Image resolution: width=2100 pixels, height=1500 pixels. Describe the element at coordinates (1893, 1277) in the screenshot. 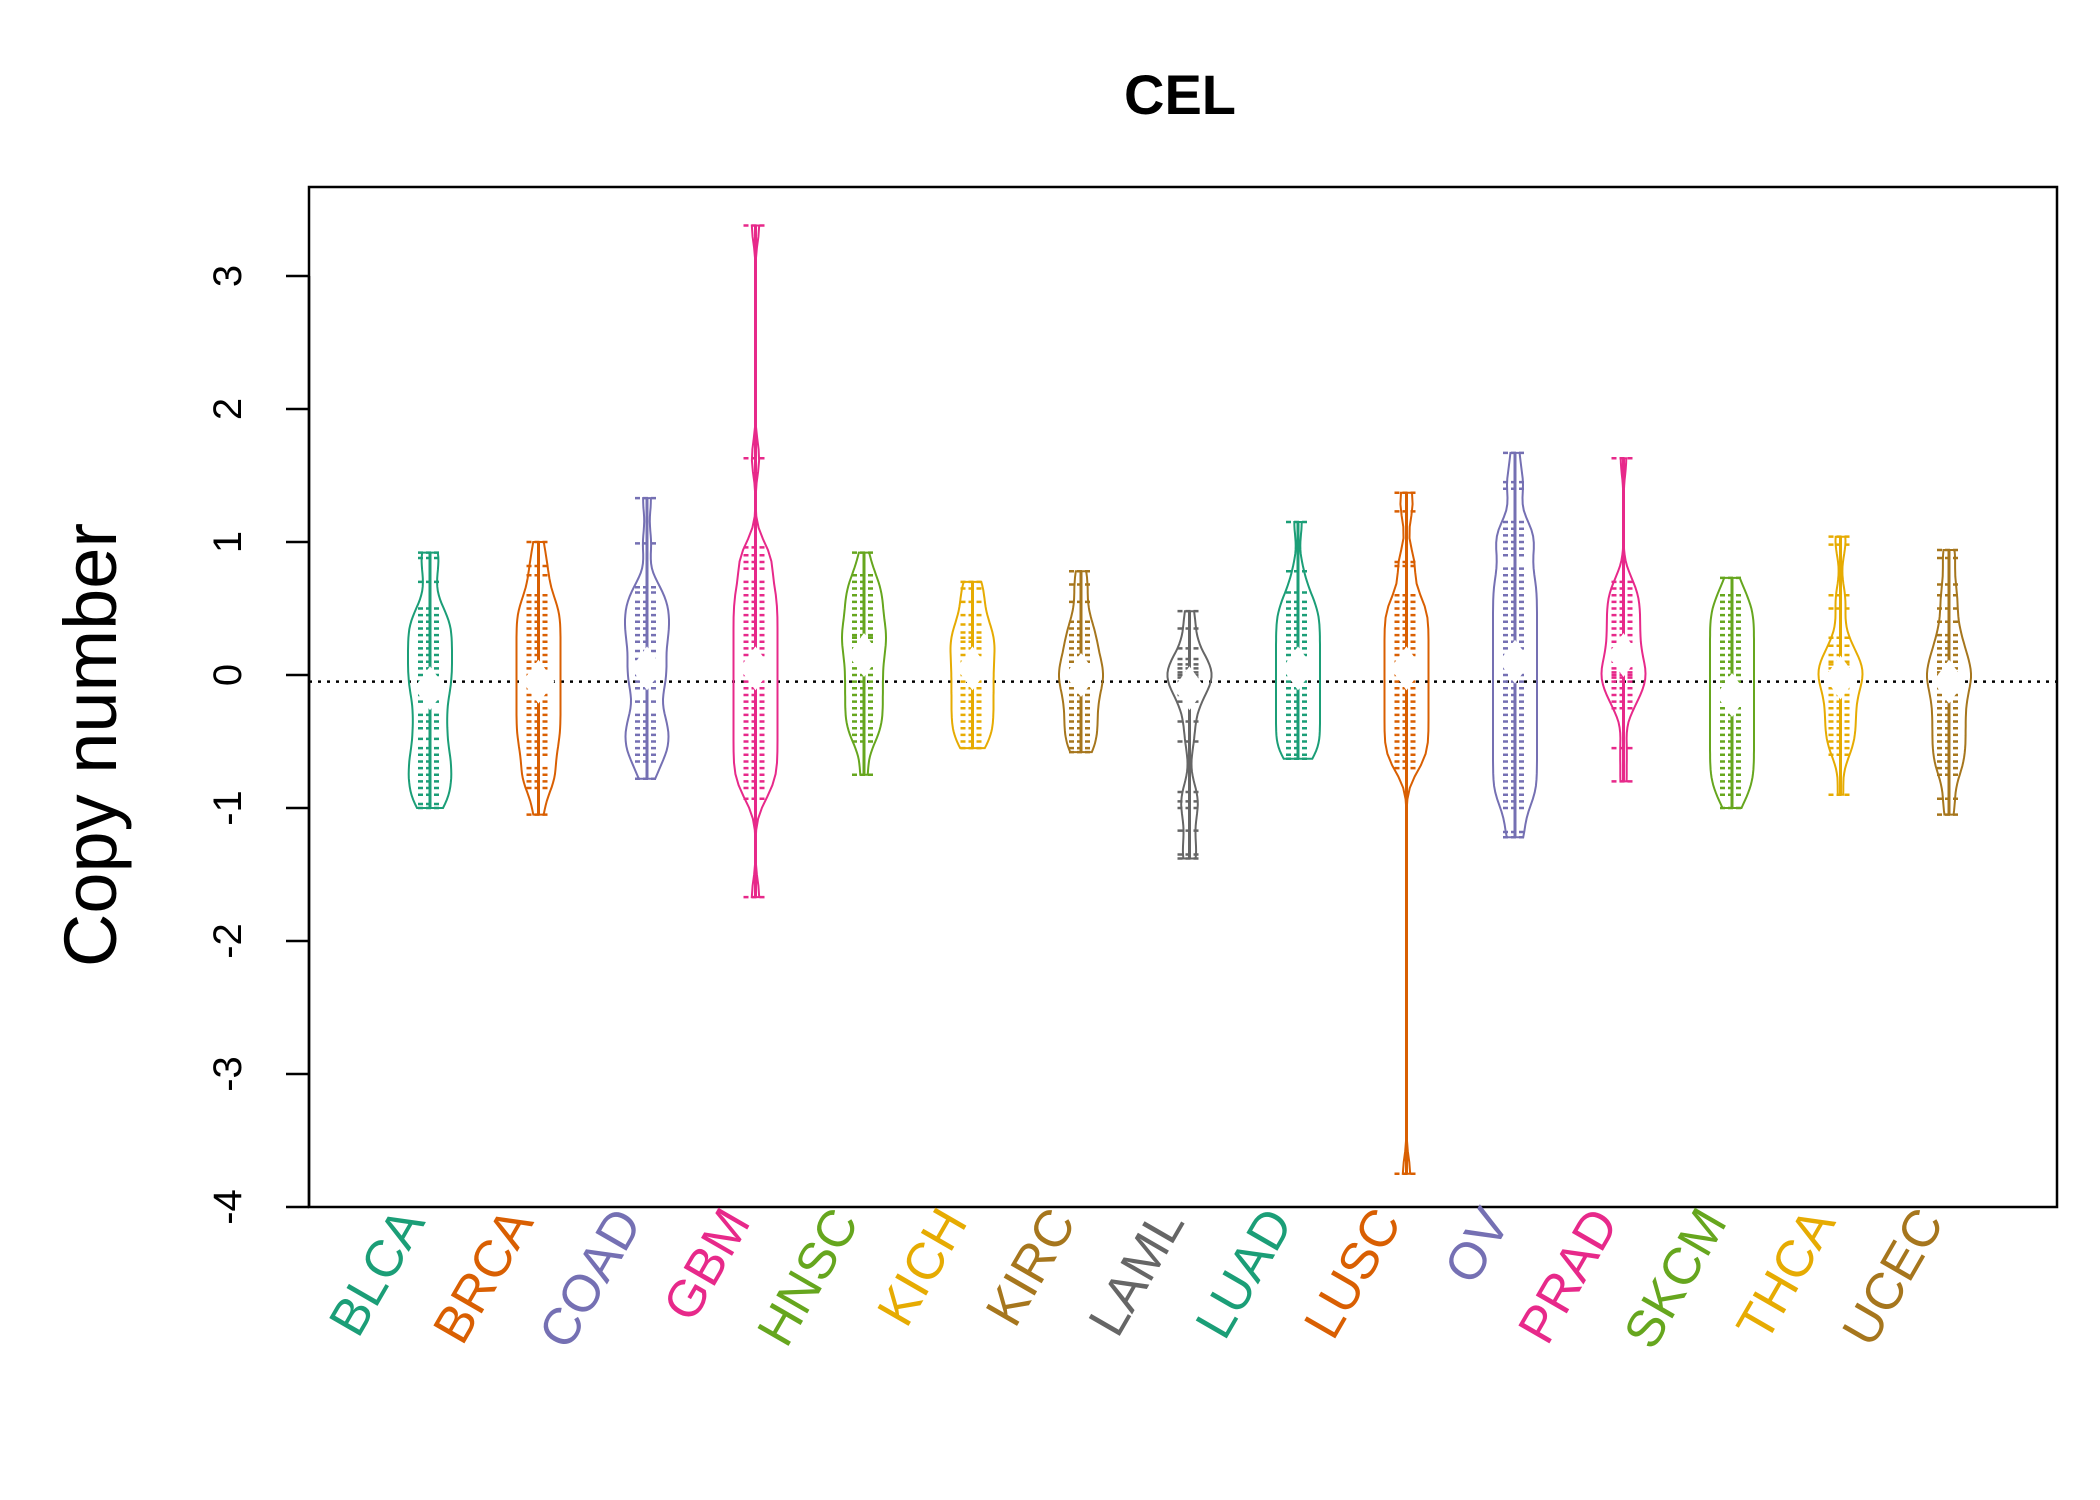

I see `x-tick-label-ucec: UCEC` at that location.